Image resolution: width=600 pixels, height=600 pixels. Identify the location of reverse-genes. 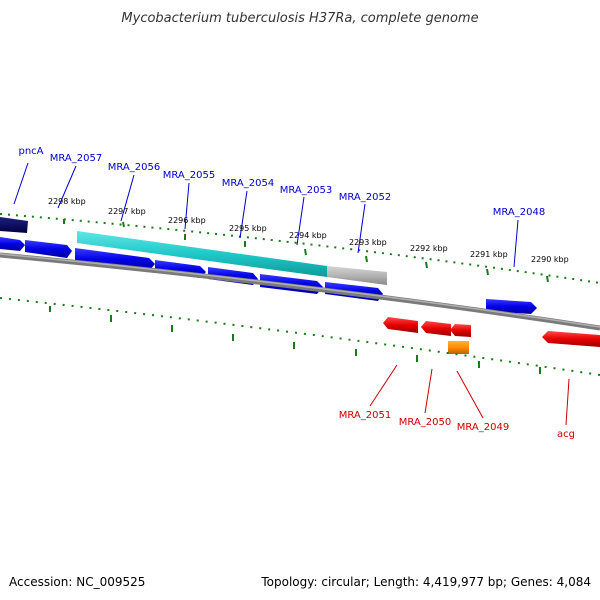
(491, 335).